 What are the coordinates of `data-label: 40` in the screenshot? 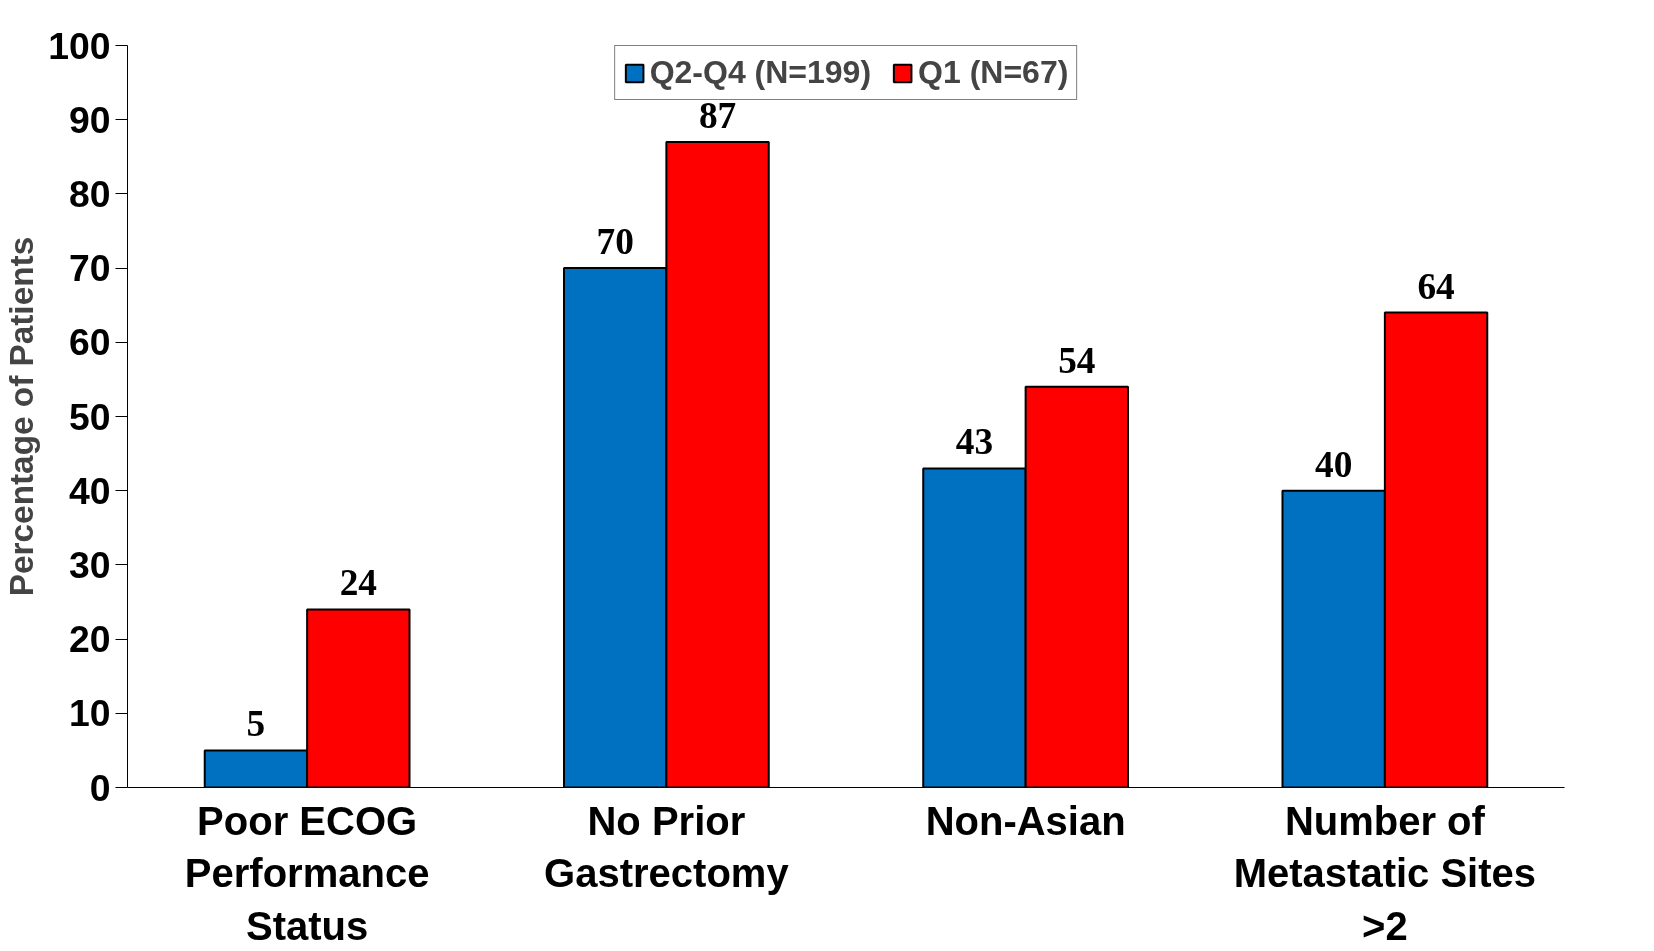 It's located at (1334, 464).